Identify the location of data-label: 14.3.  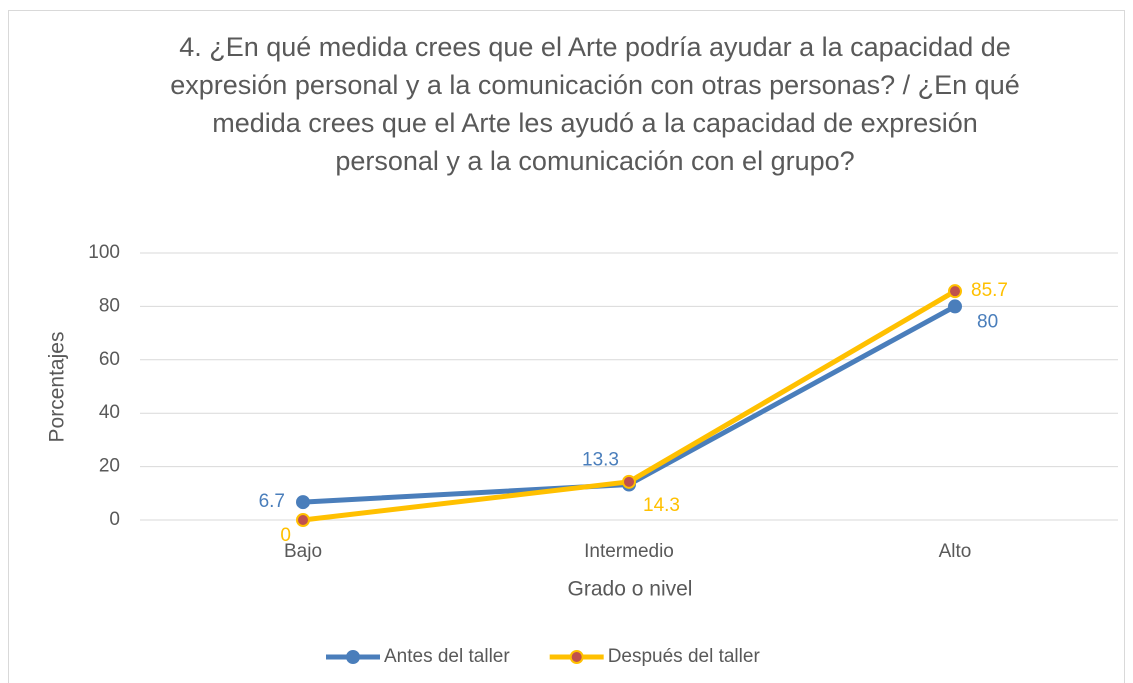
(661, 505).